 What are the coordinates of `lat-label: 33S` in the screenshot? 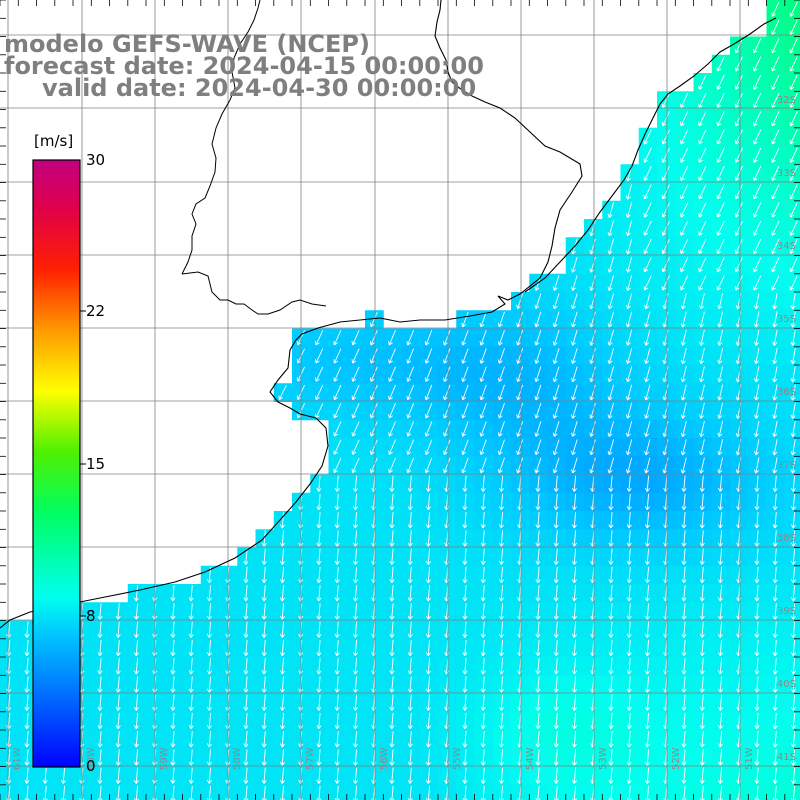 It's located at (786, 173).